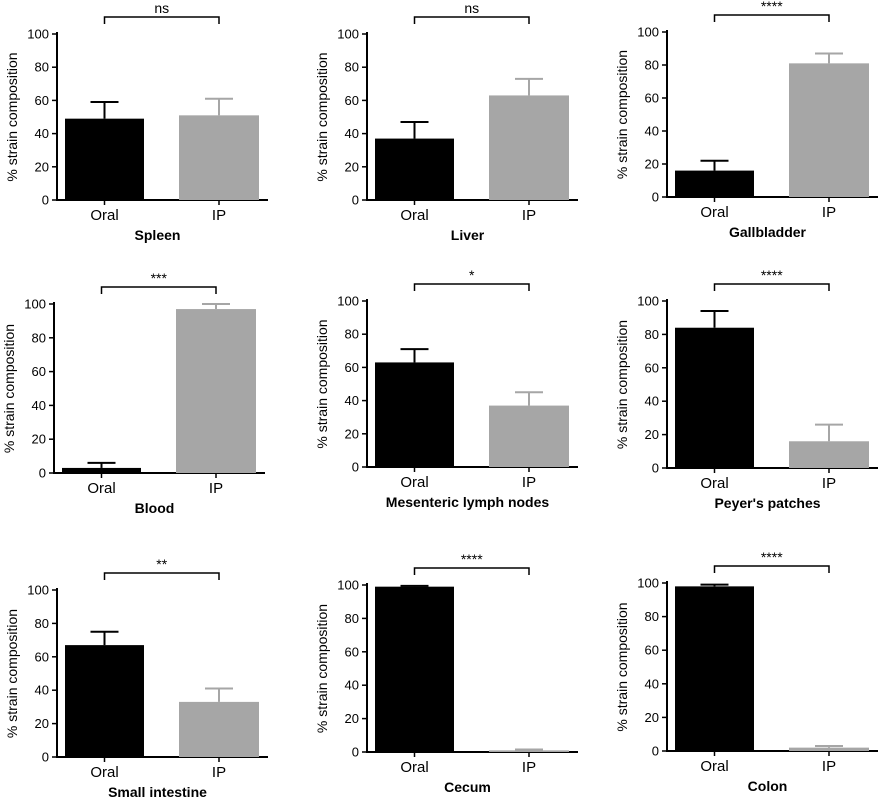  What do you see at coordinates (472, 275) in the screenshot?
I see `significance-label: *` at bounding box center [472, 275].